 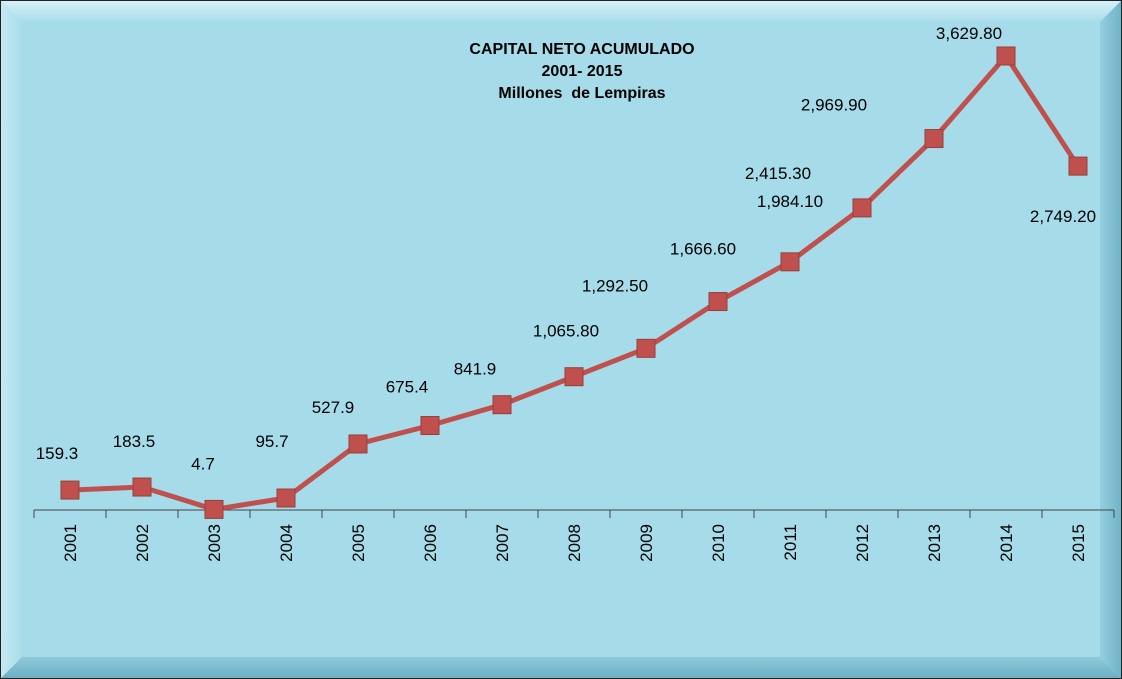 I want to click on data-label: 4.7, so click(x=203, y=463).